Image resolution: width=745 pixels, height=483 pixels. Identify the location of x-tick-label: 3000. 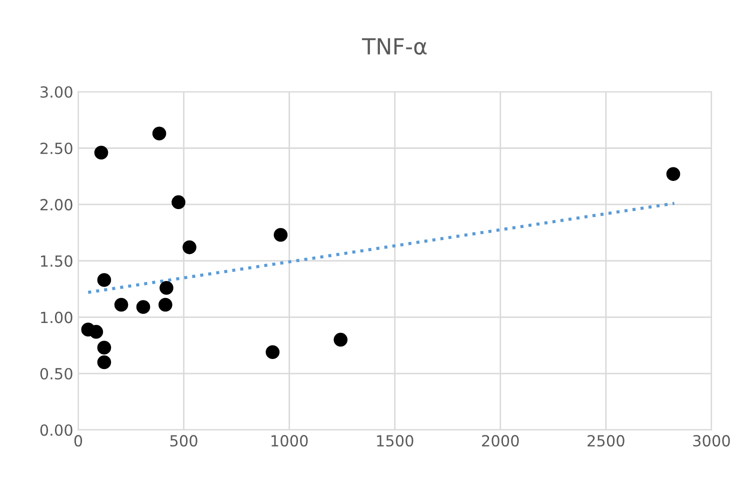
(711, 441).